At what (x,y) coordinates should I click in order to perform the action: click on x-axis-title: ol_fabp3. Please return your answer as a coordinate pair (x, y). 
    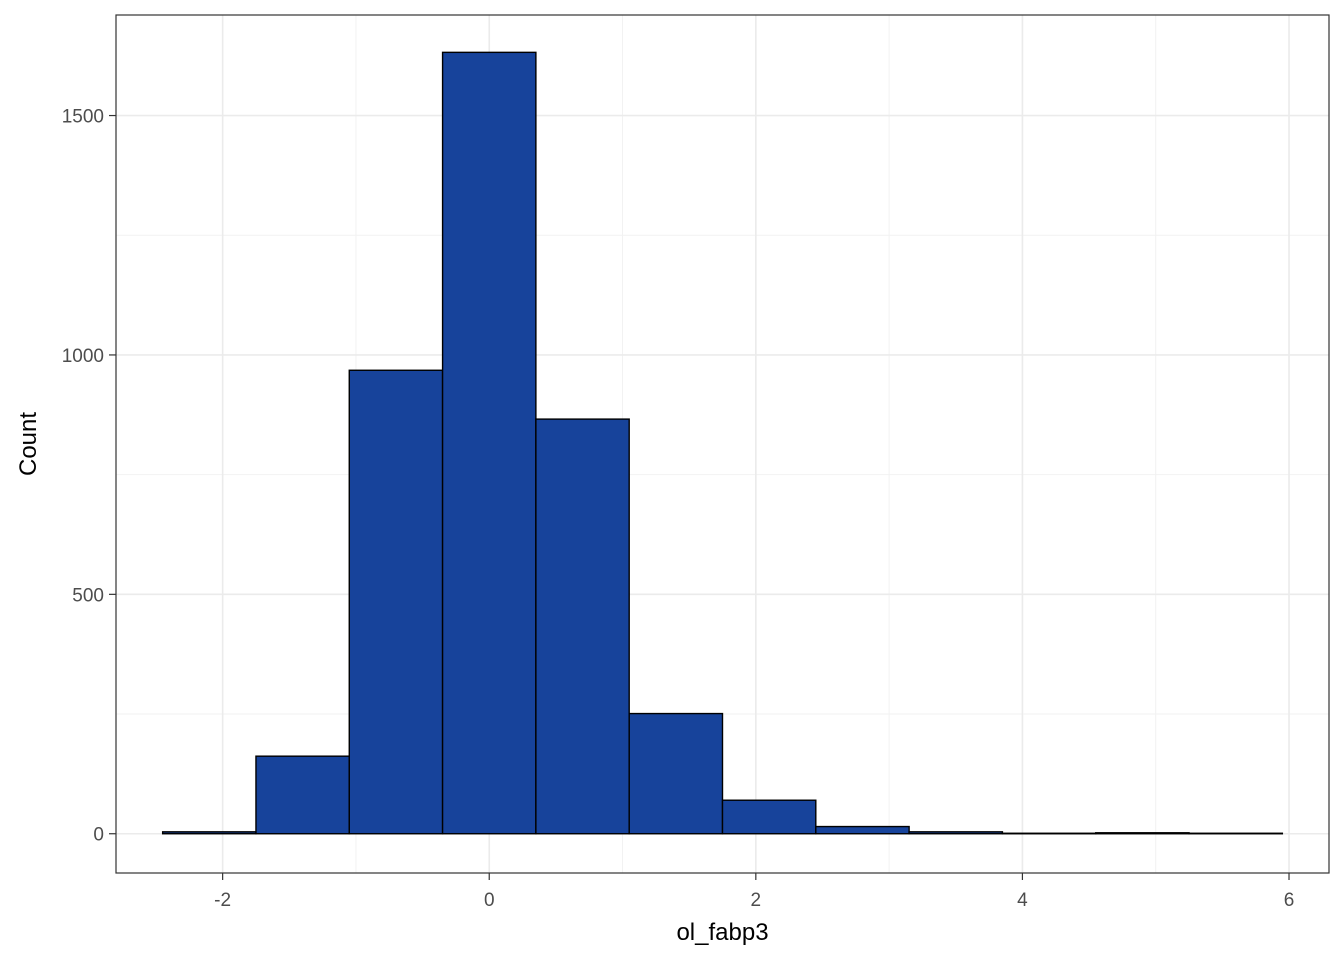
    Looking at the image, I should click on (722, 932).